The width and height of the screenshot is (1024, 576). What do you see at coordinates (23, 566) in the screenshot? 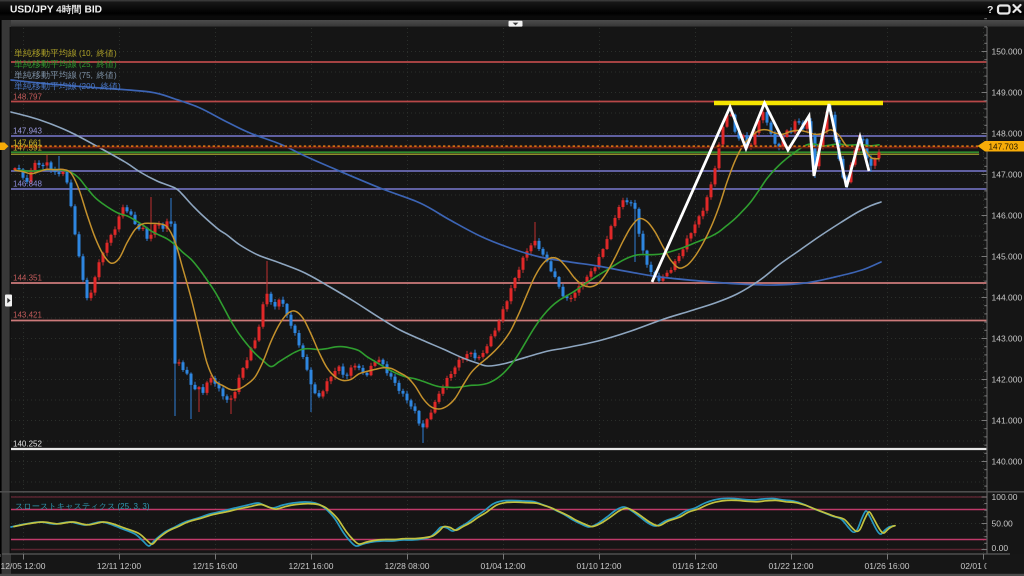
I see `svg-text: 12/05 12:00` at bounding box center [23, 566].